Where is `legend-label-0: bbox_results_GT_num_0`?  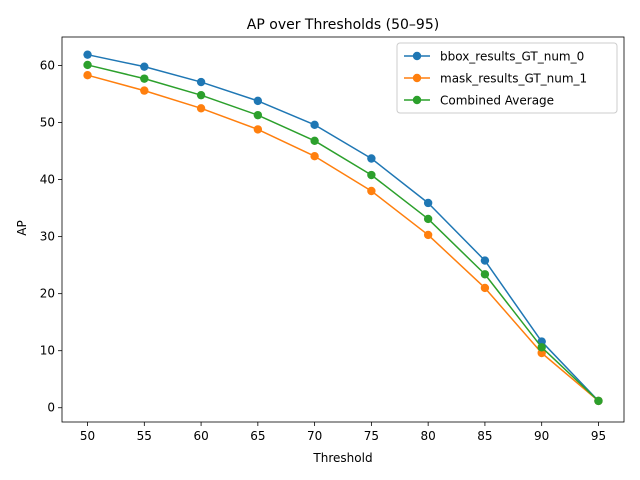 legend-label-0: bbox_results_GT_num_0 is located at coordinates (512, 57).